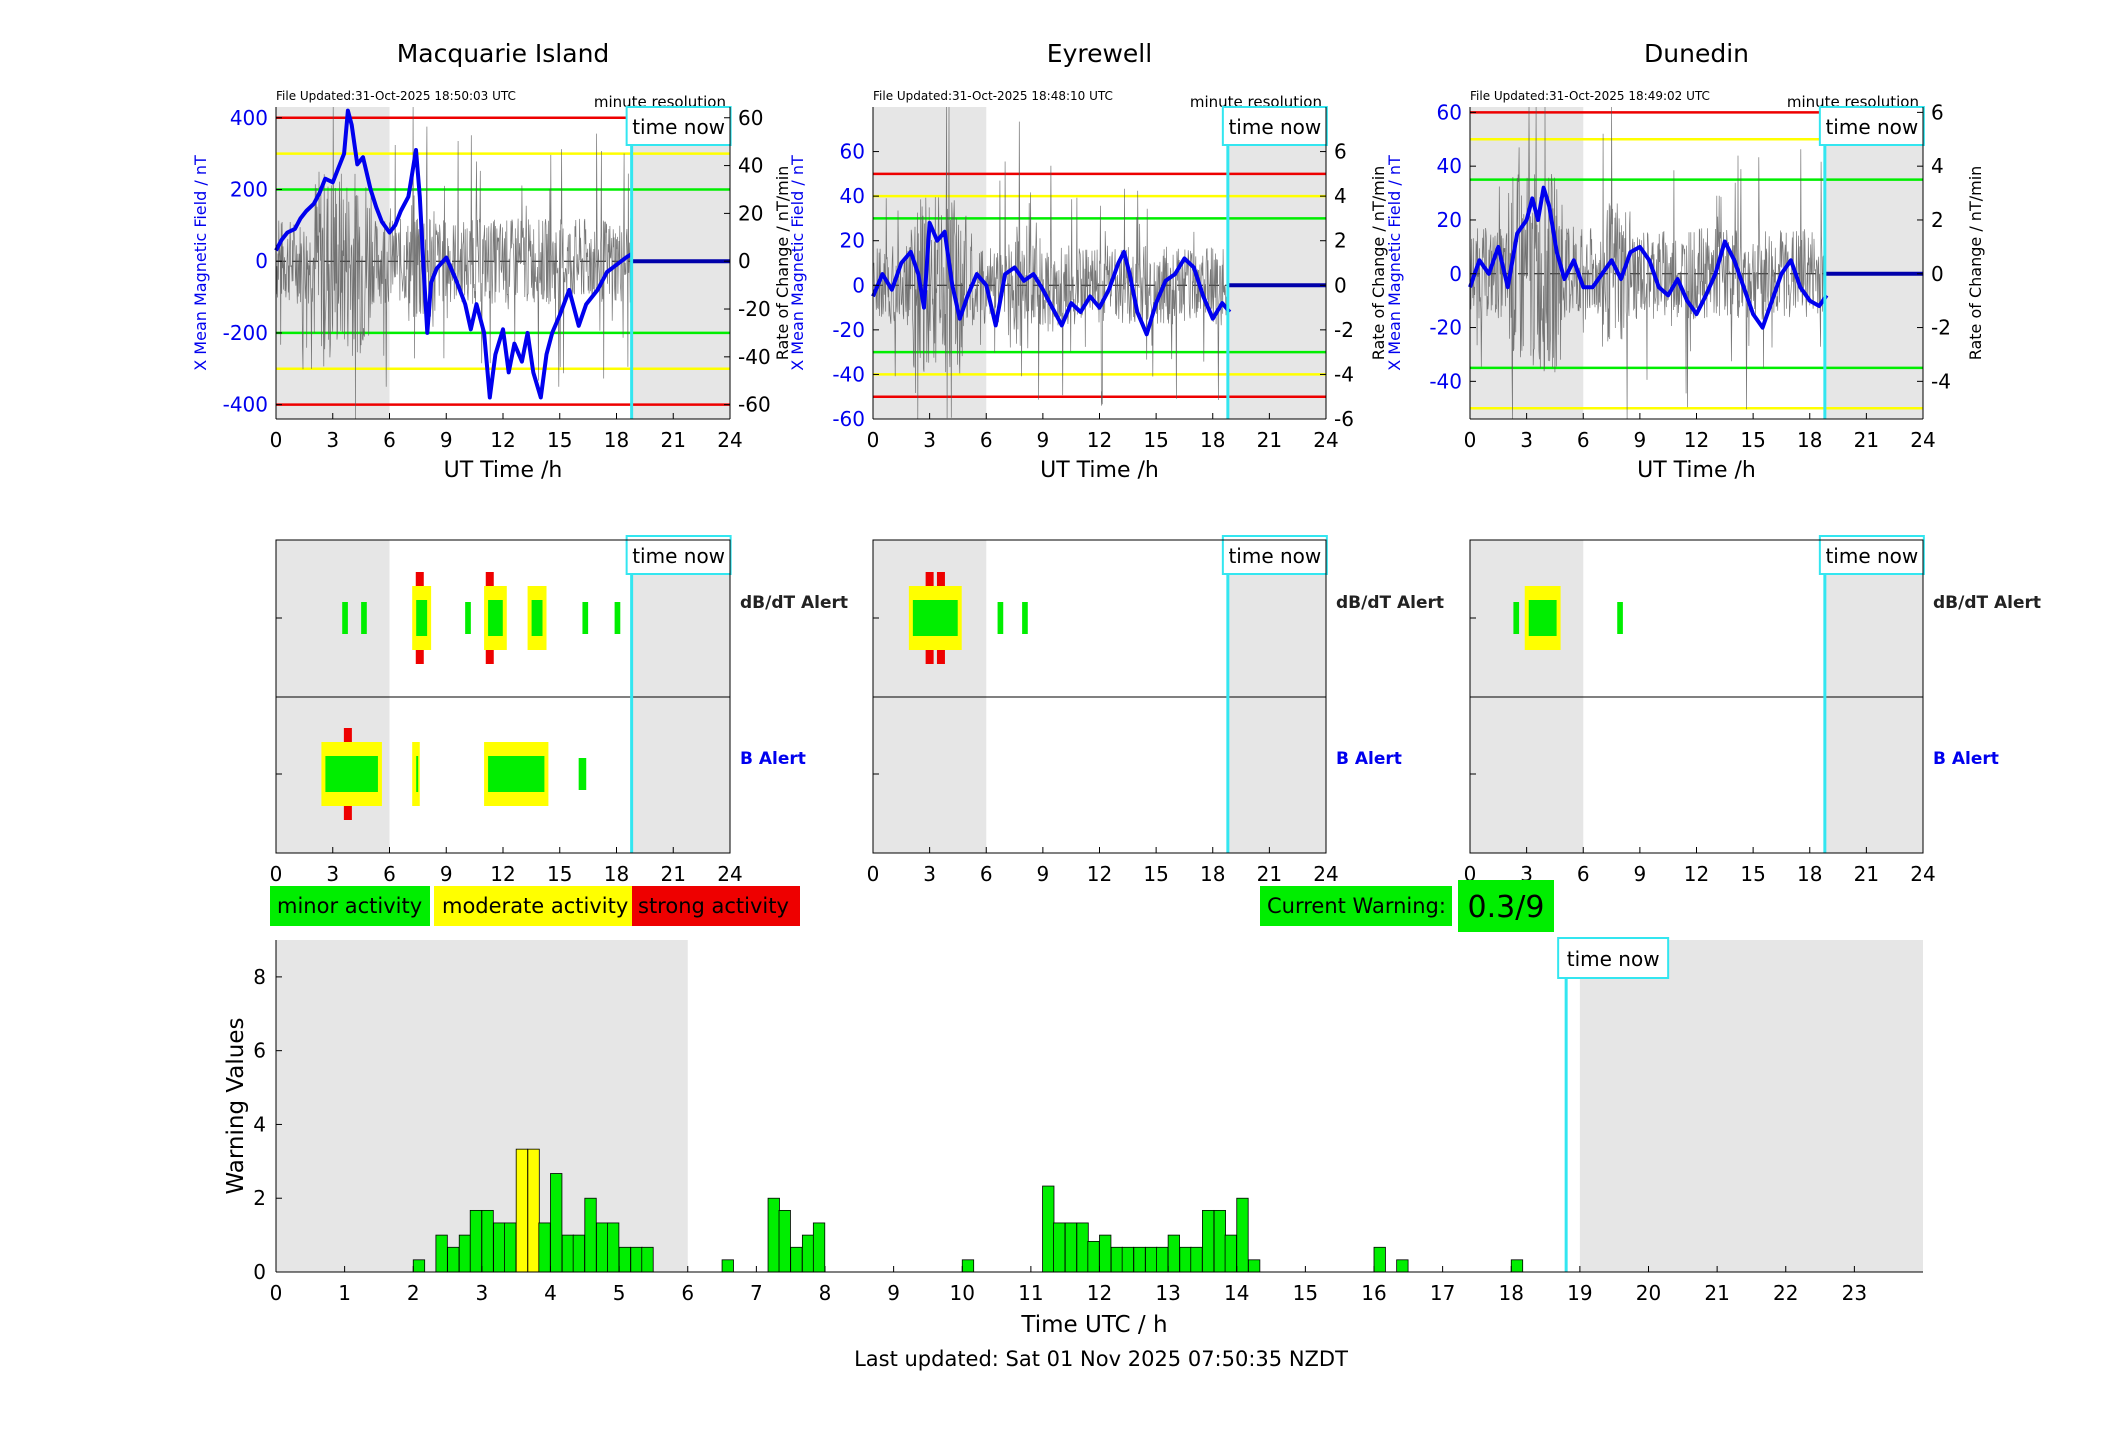 The image size is (2117, 1437). Describe the element at coordinates (1236, 1293) in the screenshot. I see `chart-x-tick-label: 14` at that location.